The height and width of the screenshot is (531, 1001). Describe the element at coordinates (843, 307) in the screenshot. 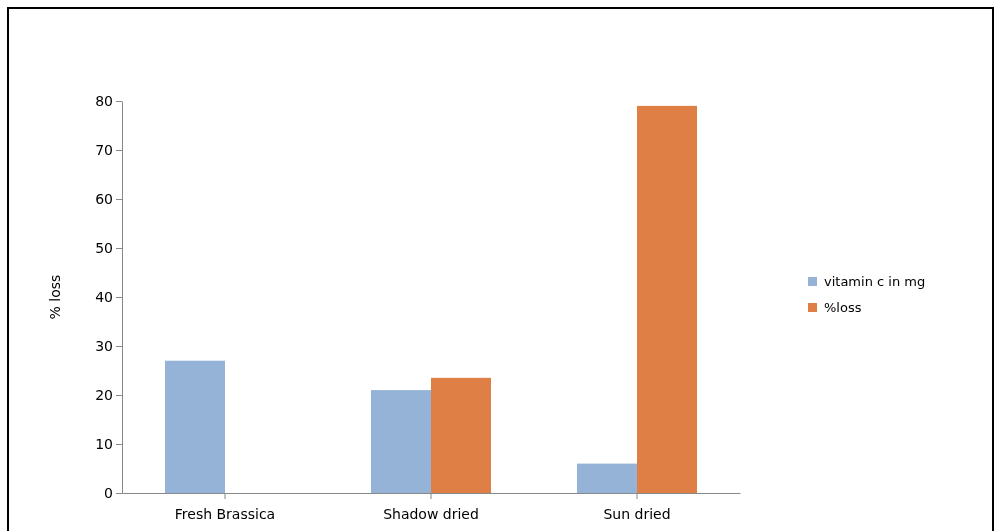

I see `legend-label: %loss` at that location.